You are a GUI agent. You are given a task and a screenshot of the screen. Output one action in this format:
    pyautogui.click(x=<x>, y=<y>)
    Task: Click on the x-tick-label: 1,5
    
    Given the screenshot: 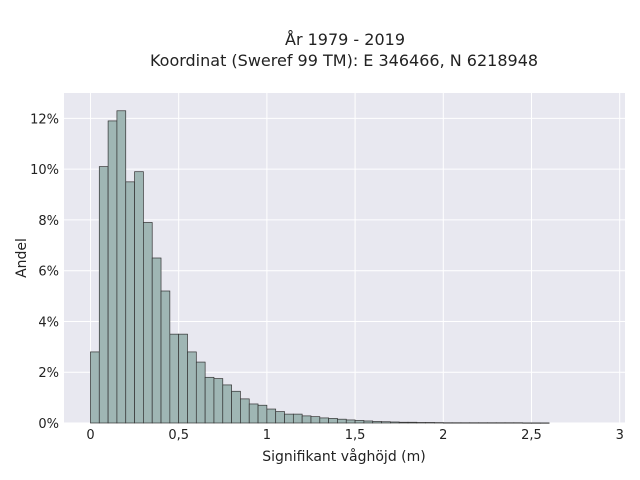 What is the action you would take?
    pyautogui.click(x=355, y=435)
    